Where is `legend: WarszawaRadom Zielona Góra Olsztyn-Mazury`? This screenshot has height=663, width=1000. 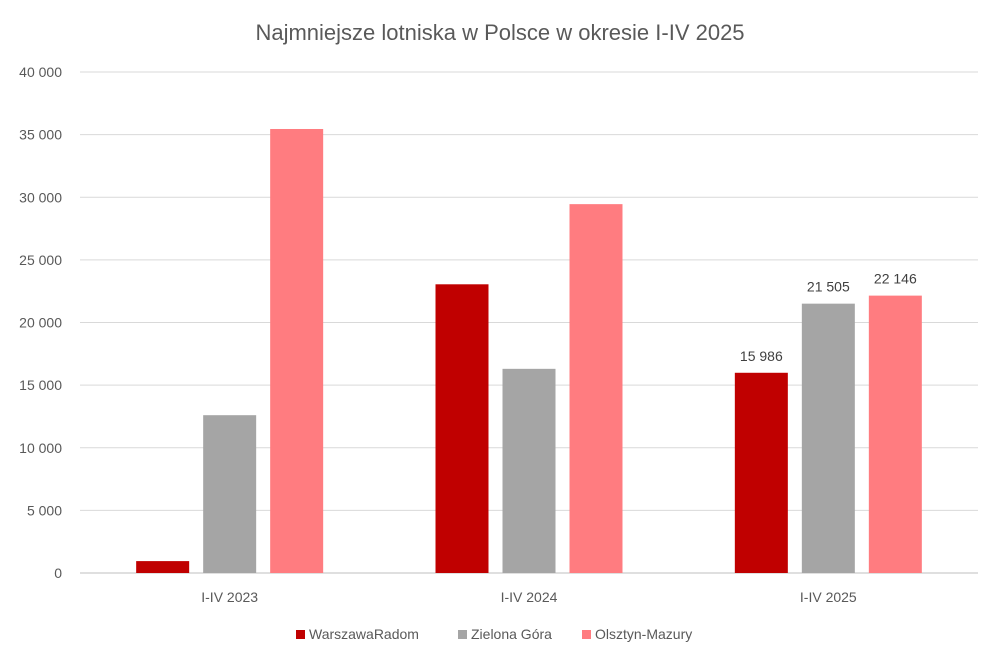 legend: WarszawaRadom Zielona Góra Olsztyn-Mazury is located at coordinates (494, 634).